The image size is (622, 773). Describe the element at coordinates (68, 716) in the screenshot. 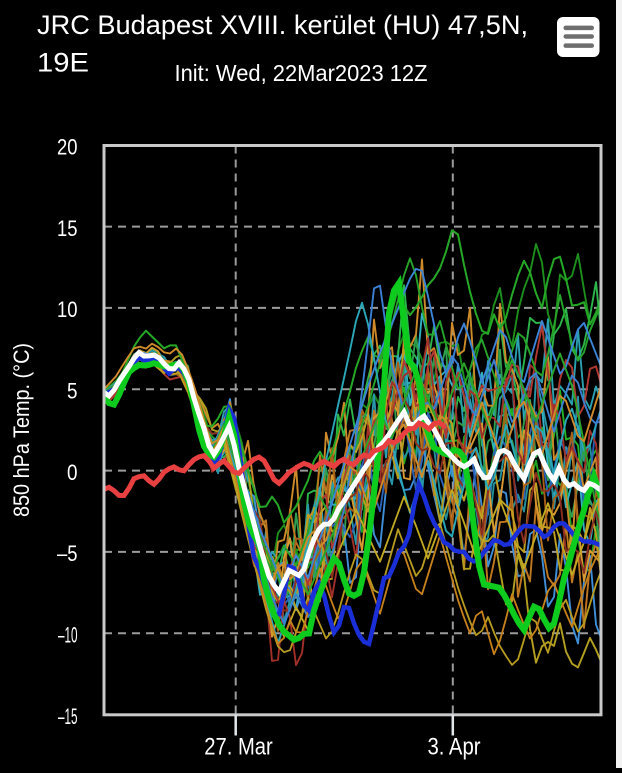

I see `svg-text: –15` at that location.